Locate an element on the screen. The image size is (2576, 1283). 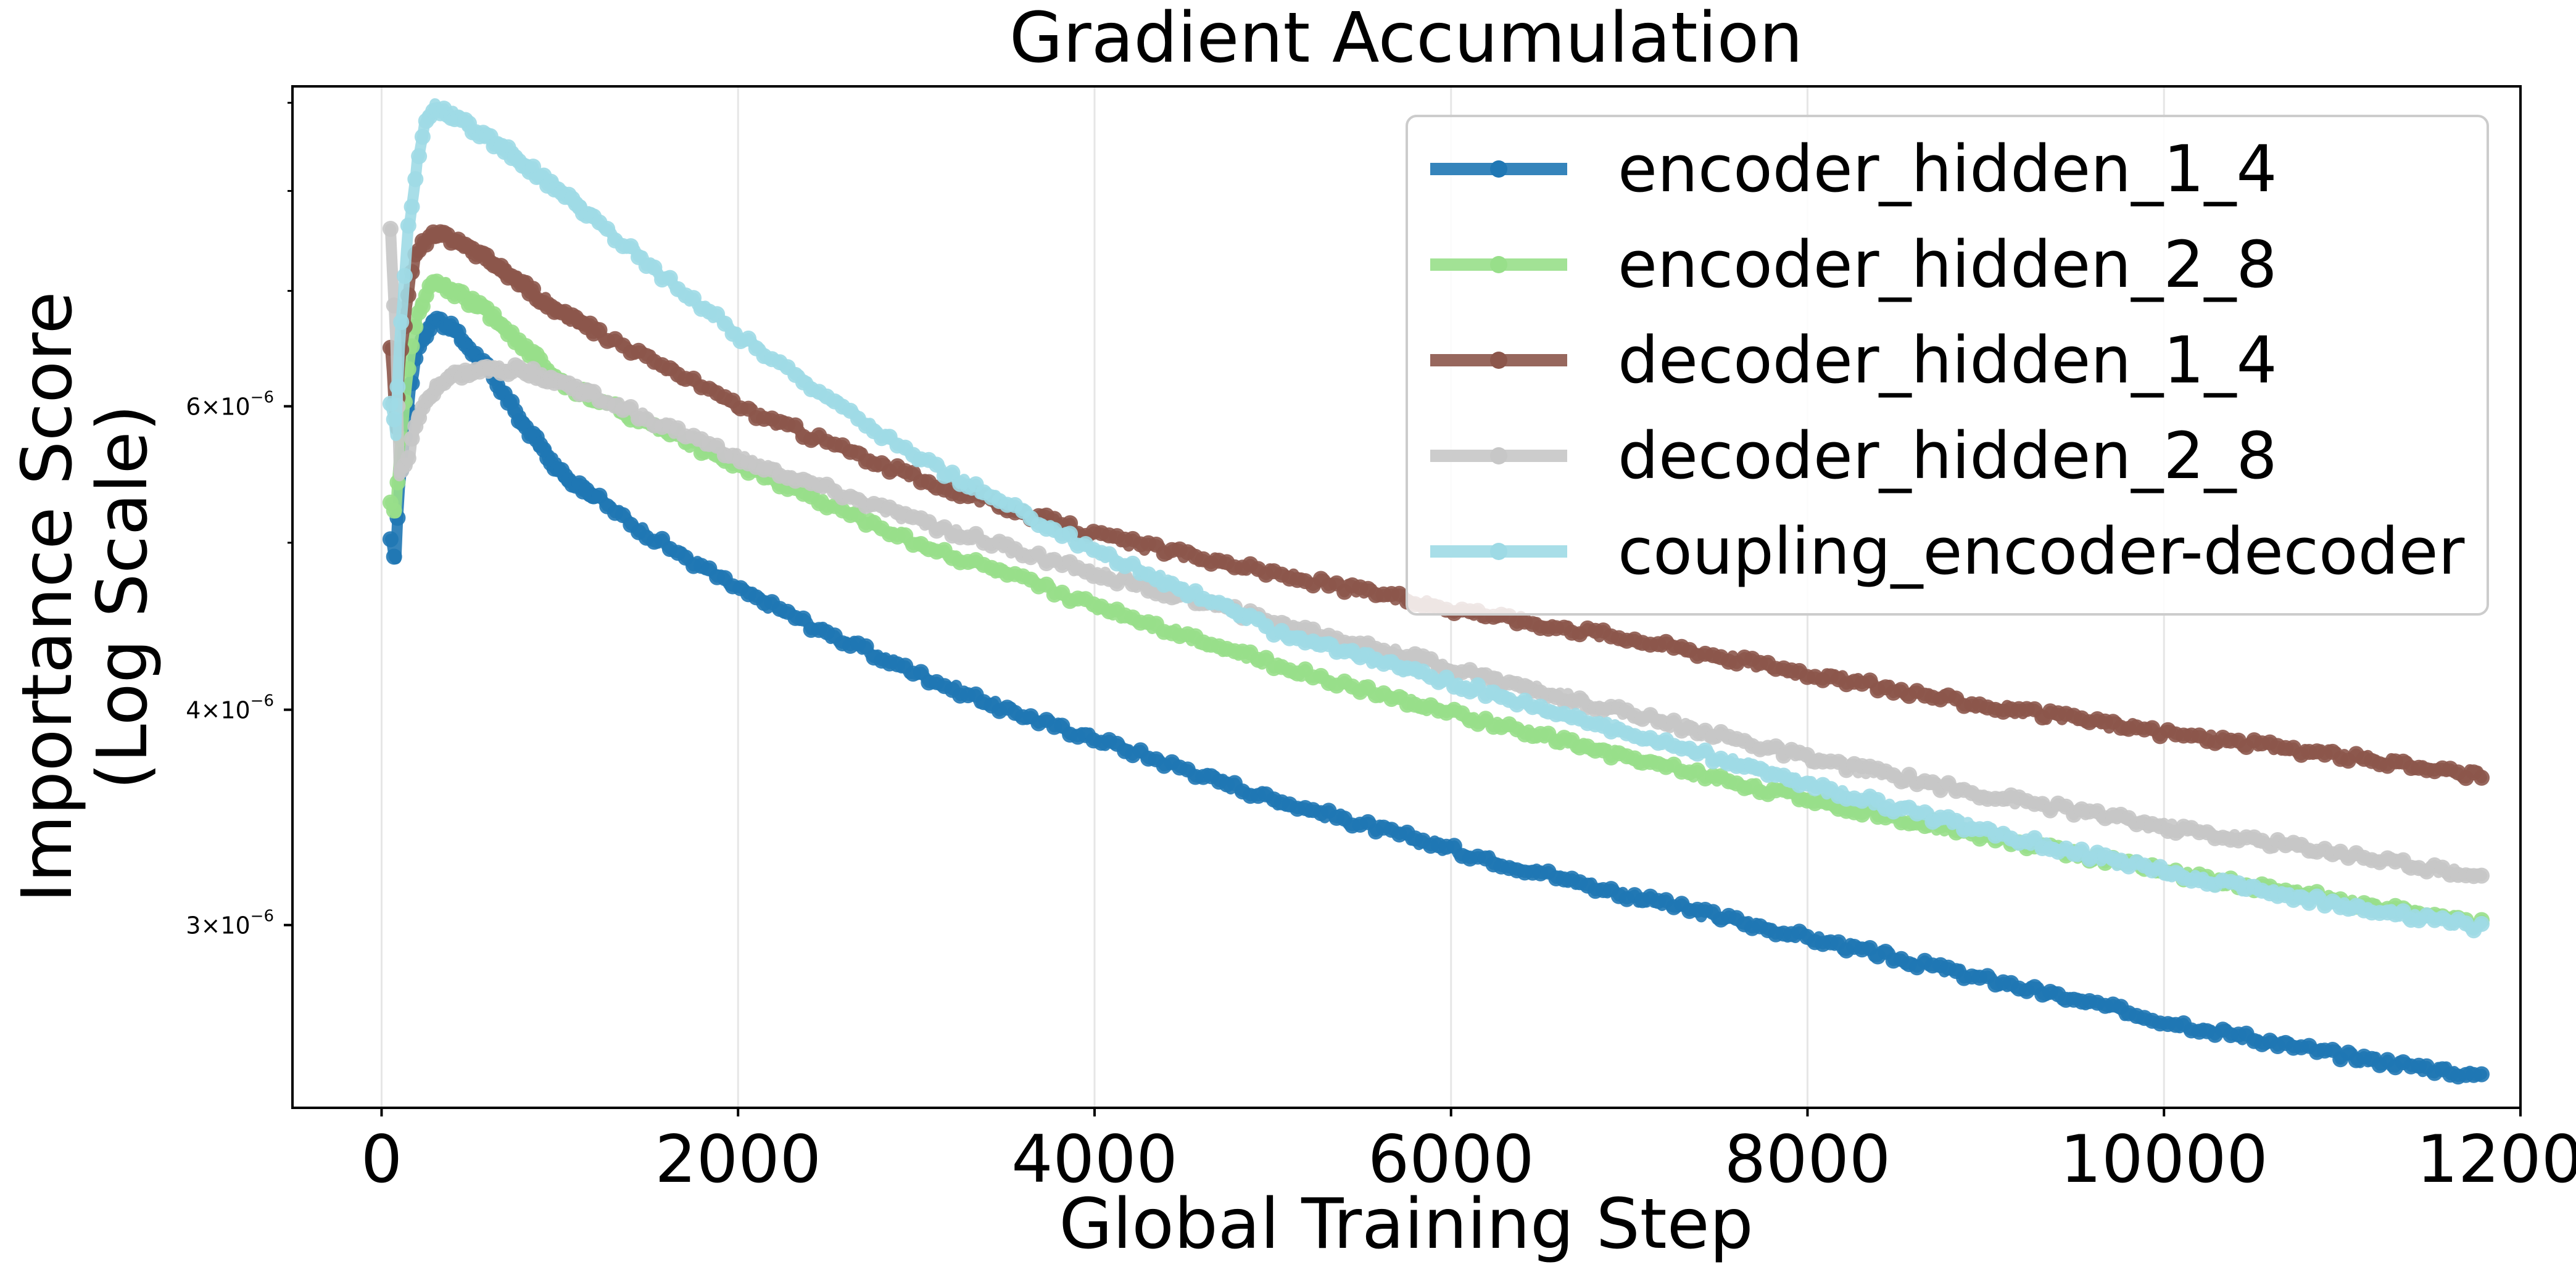
y-axis-label: Importance Score (Log Scale) is located at coordinates (85, 596).